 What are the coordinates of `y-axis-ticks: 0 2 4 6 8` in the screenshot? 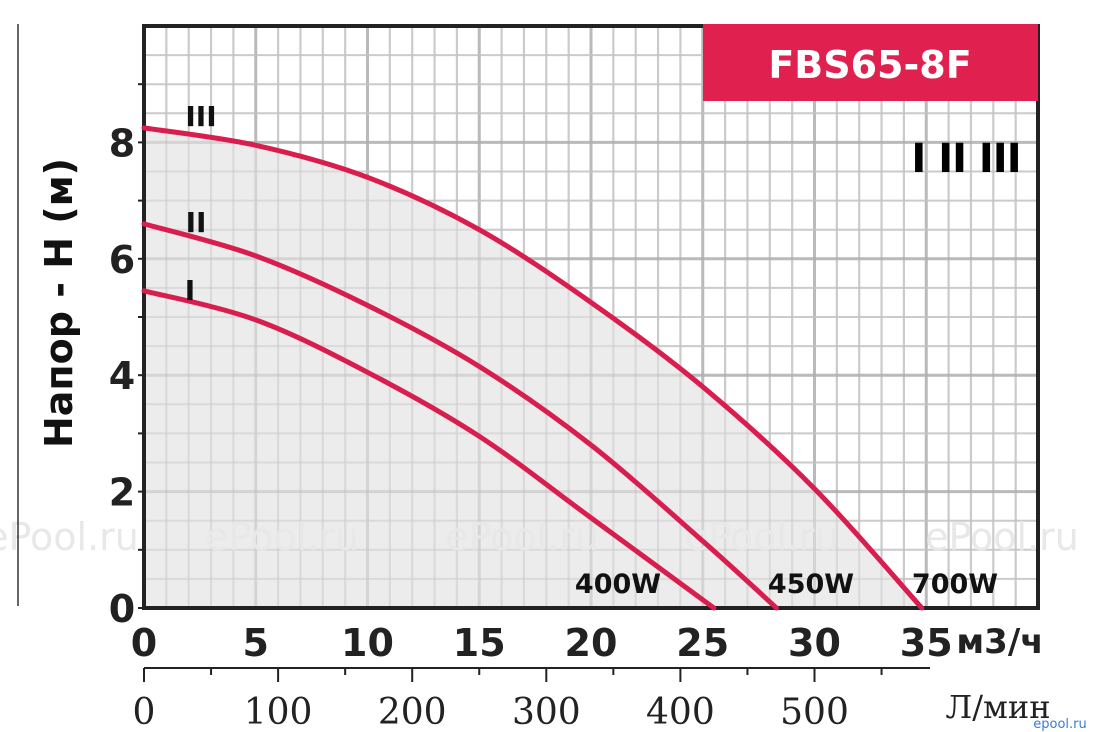 It's located at (126, 357).